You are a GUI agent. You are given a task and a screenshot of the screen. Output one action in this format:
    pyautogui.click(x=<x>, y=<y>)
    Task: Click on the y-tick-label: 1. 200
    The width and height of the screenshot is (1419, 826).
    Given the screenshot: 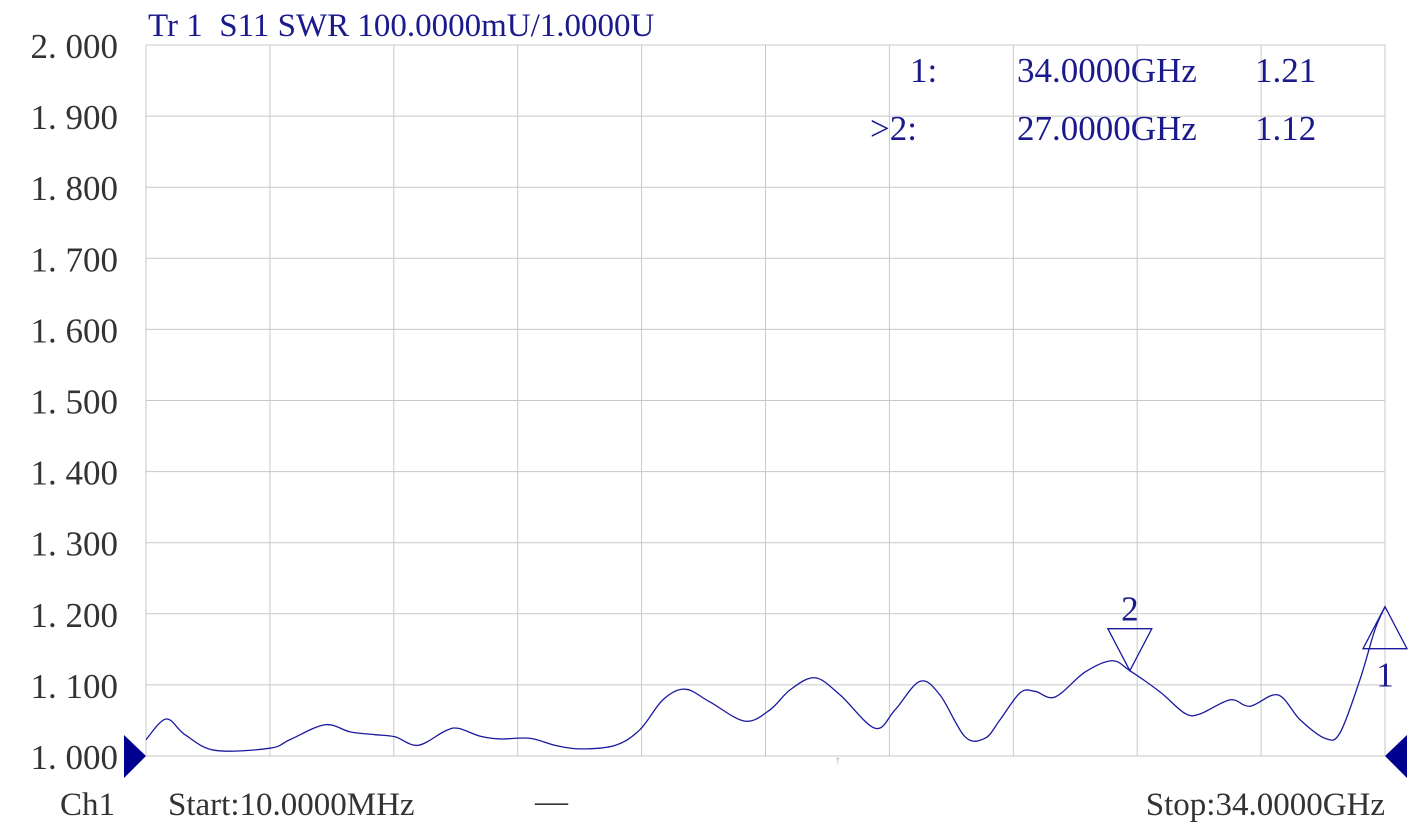 What is the action you would take?
    pyautogui.click(x=75, y=615)
    